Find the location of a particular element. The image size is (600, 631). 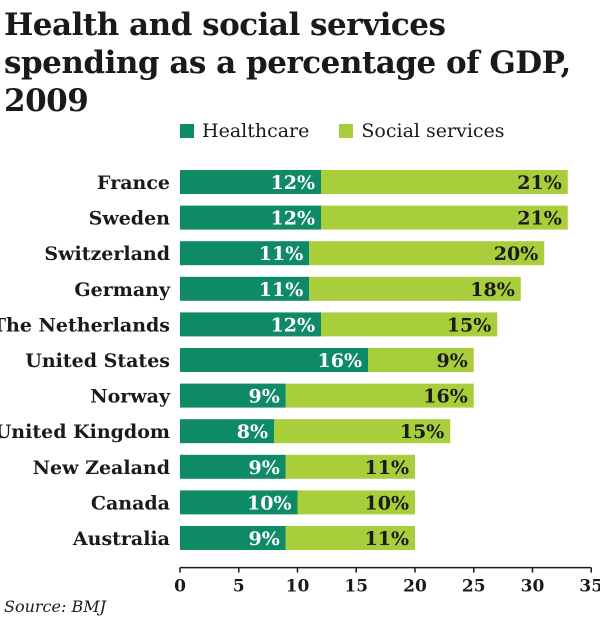

category-label-sweden: Sweden is located at coordinates (130, 219).